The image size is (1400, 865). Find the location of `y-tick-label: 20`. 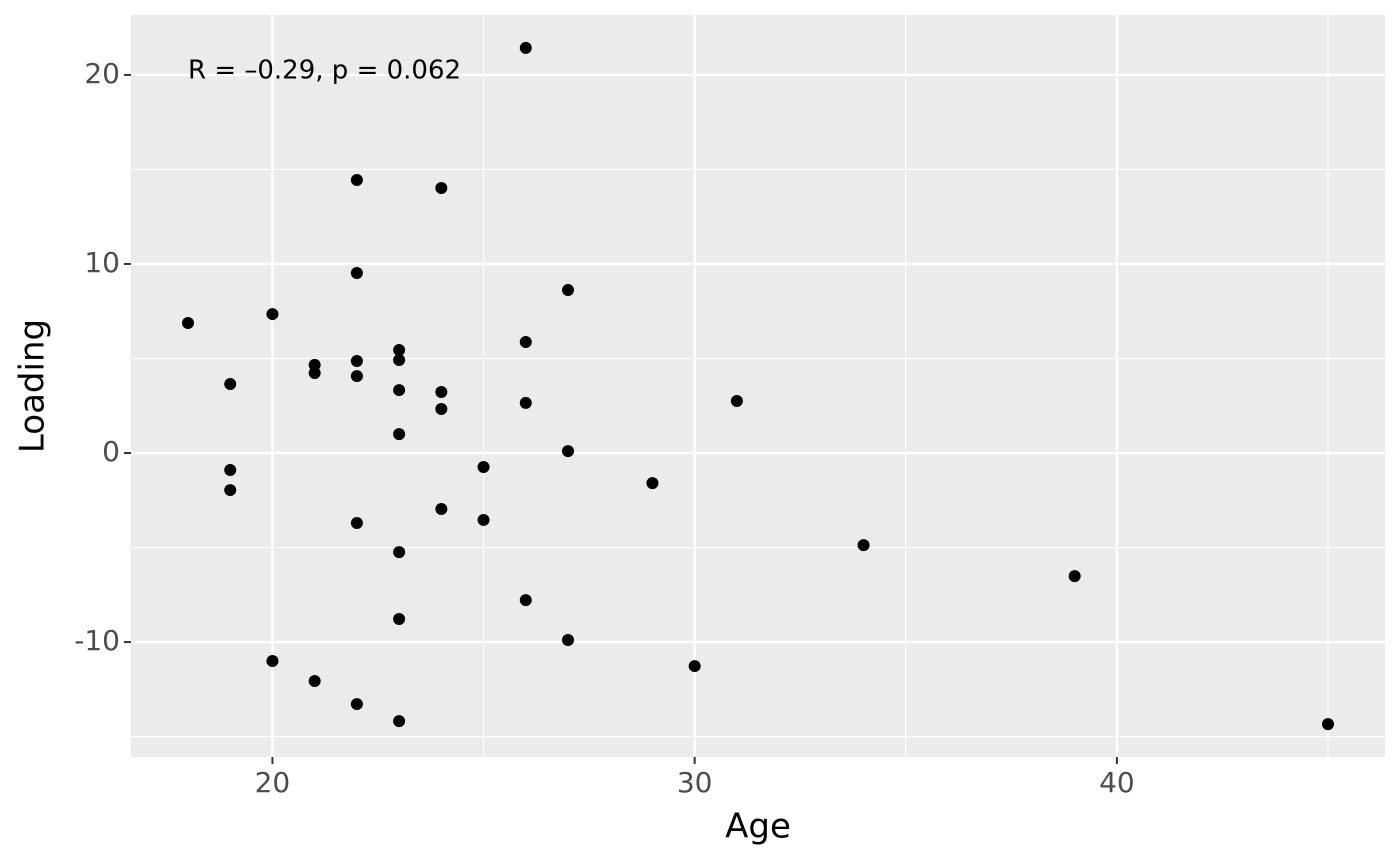

y-tick-label: 20 is located at coordinates (102, 73).